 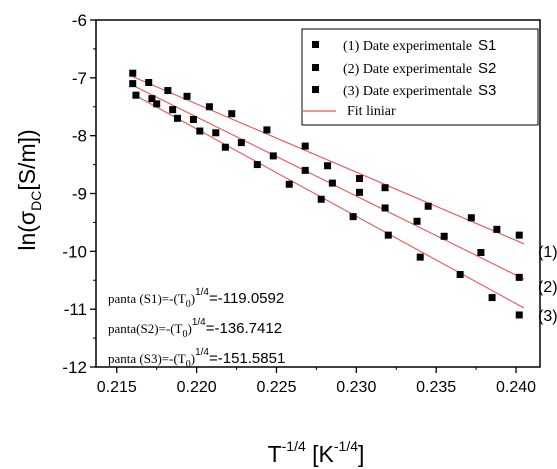 I want to click on annotation-s3: panta (S3)=-(T0)1/4=-151.5851, so click(x=196, y=358).